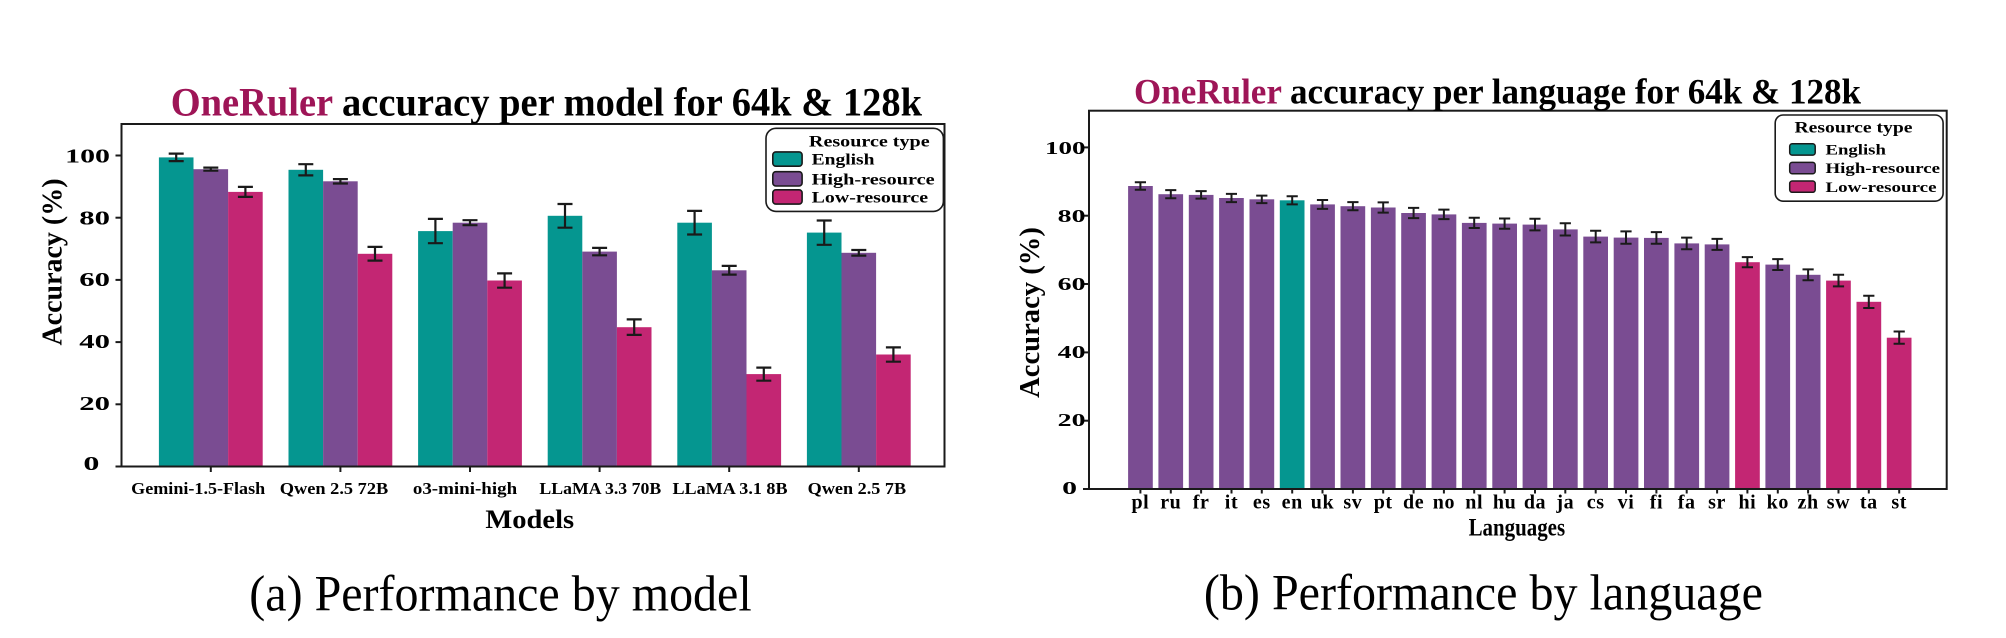  I want to click on svg-text: Gemini-1.5-Flash, so click(198, 488).